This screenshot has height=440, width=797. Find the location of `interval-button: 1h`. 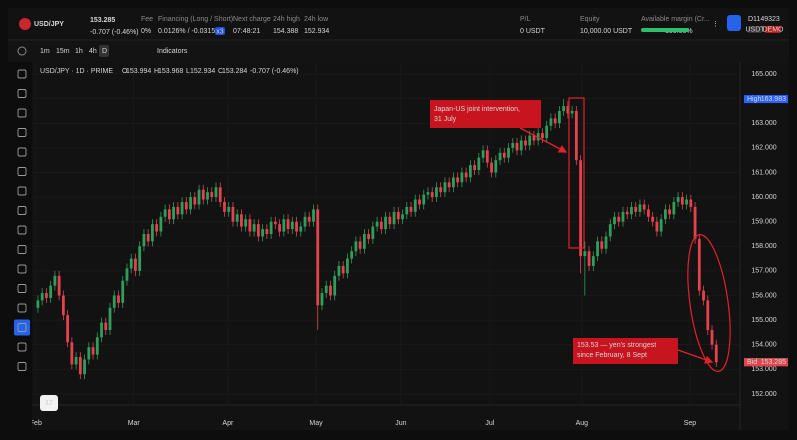

interval-button: 1h is located at coordinates (79, 51).